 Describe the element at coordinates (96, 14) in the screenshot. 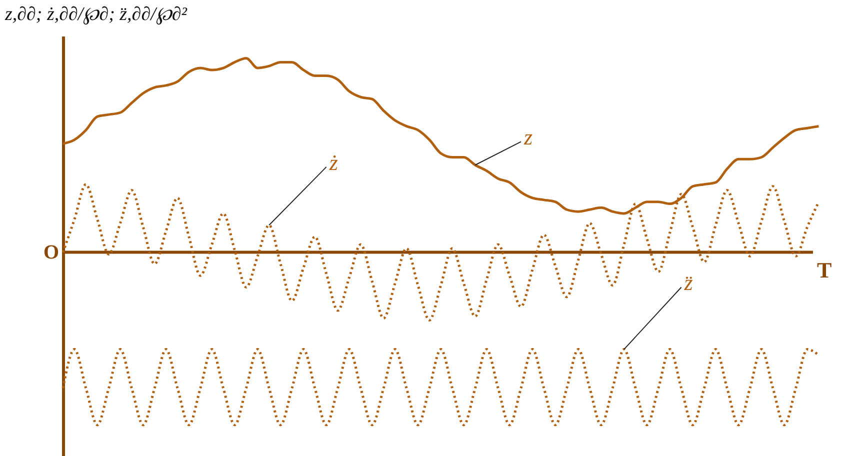

I see `y-axis-title: z,∂∂; ż,∂∂/℘∂; z̈,∂∂/℘∂²` at that location.